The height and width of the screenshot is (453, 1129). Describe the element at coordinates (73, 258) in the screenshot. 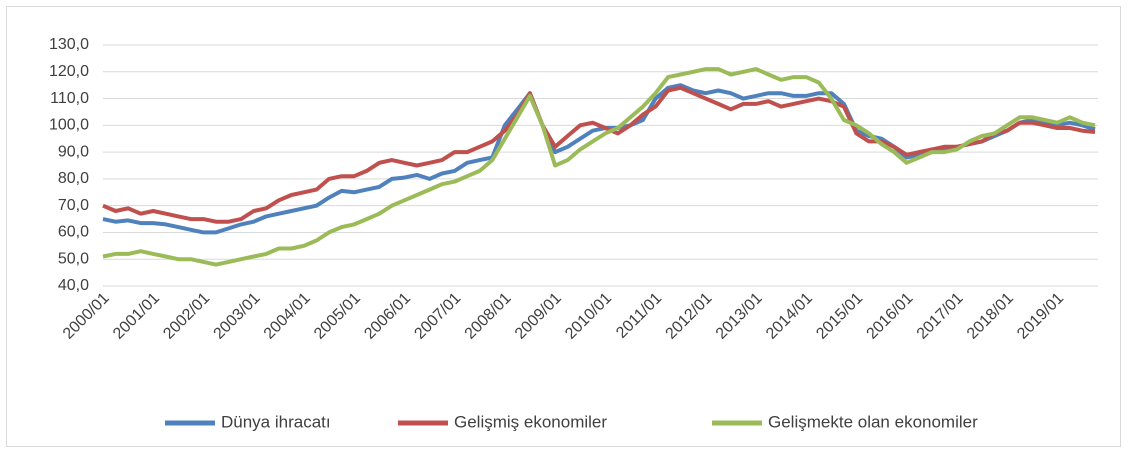

I see `y-tick-label: 50,0` at that location.